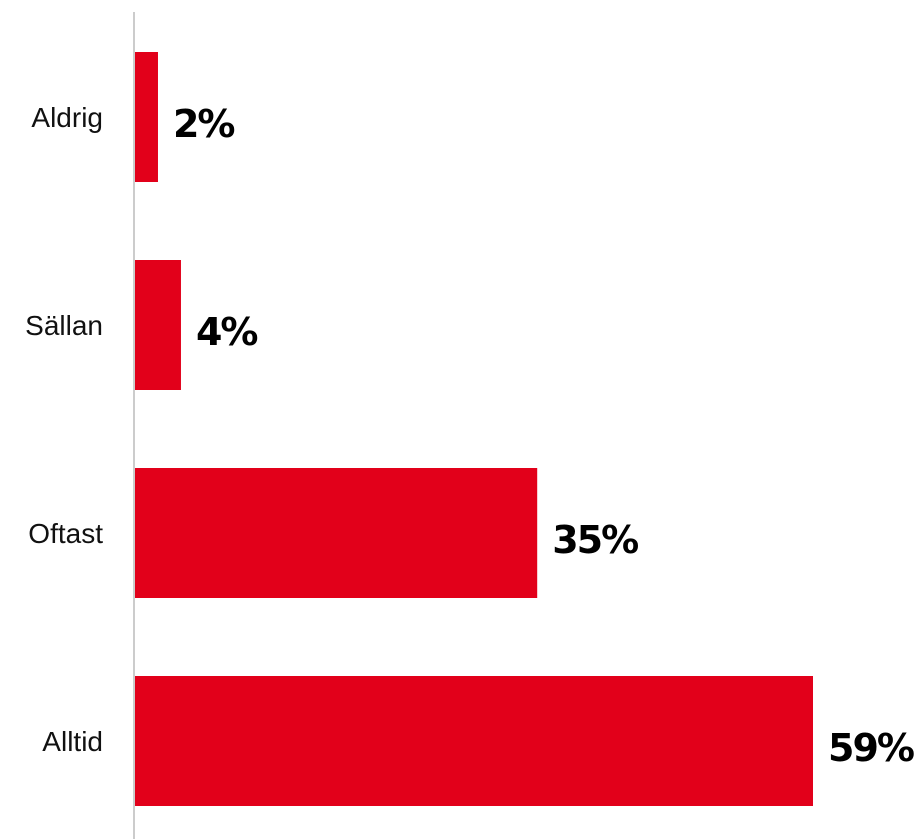 Image resolution: width=921 pixels, height=839 pixels. I want to click on value-label: 59%, so click(871, 748).